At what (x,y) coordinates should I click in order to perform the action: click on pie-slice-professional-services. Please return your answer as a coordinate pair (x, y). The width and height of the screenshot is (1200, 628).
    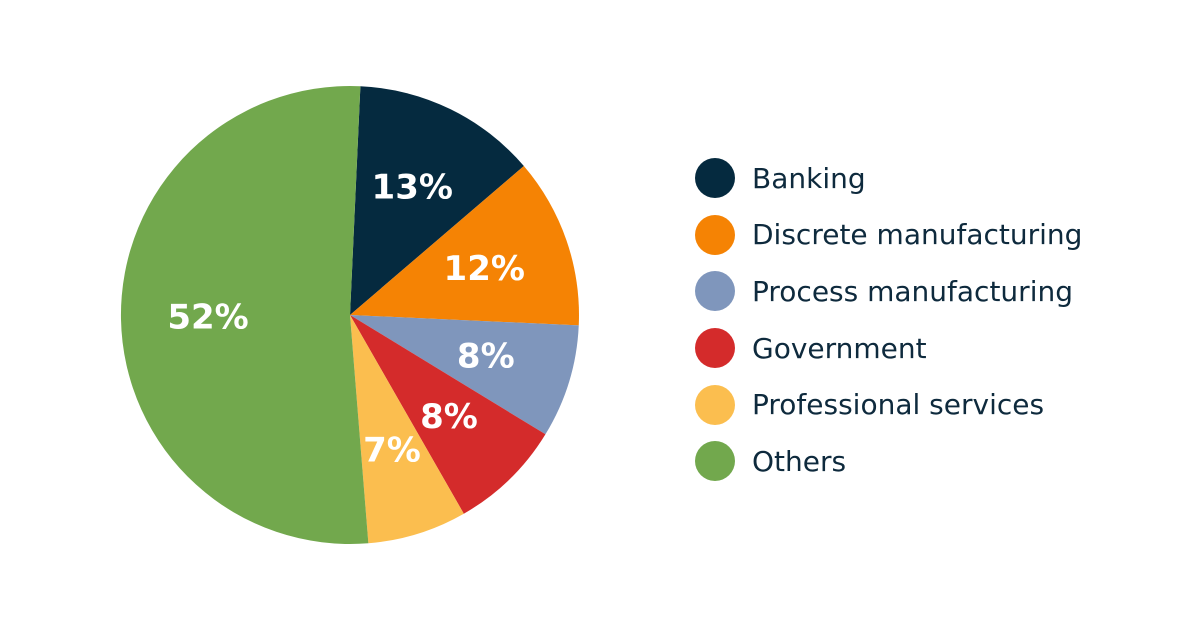
    Looking at the image, I should click on (407, 429).